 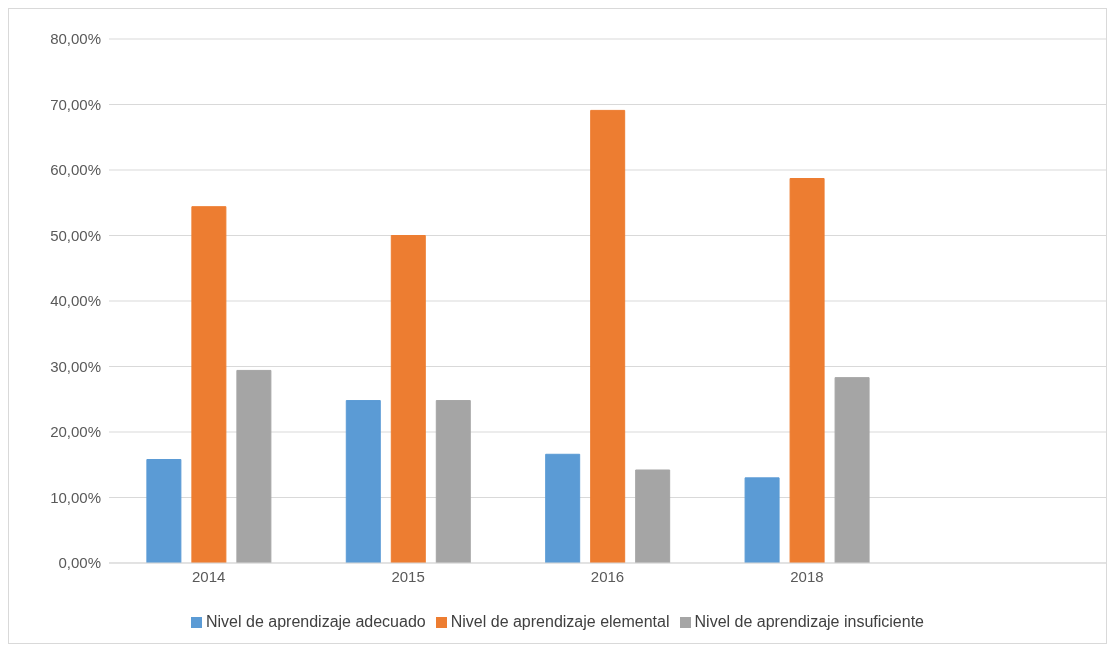 What do you see at coordinates (75, 170) in the screenshot?
I see `y-tick-label: 60,00%` at bounding box center [75, 170].